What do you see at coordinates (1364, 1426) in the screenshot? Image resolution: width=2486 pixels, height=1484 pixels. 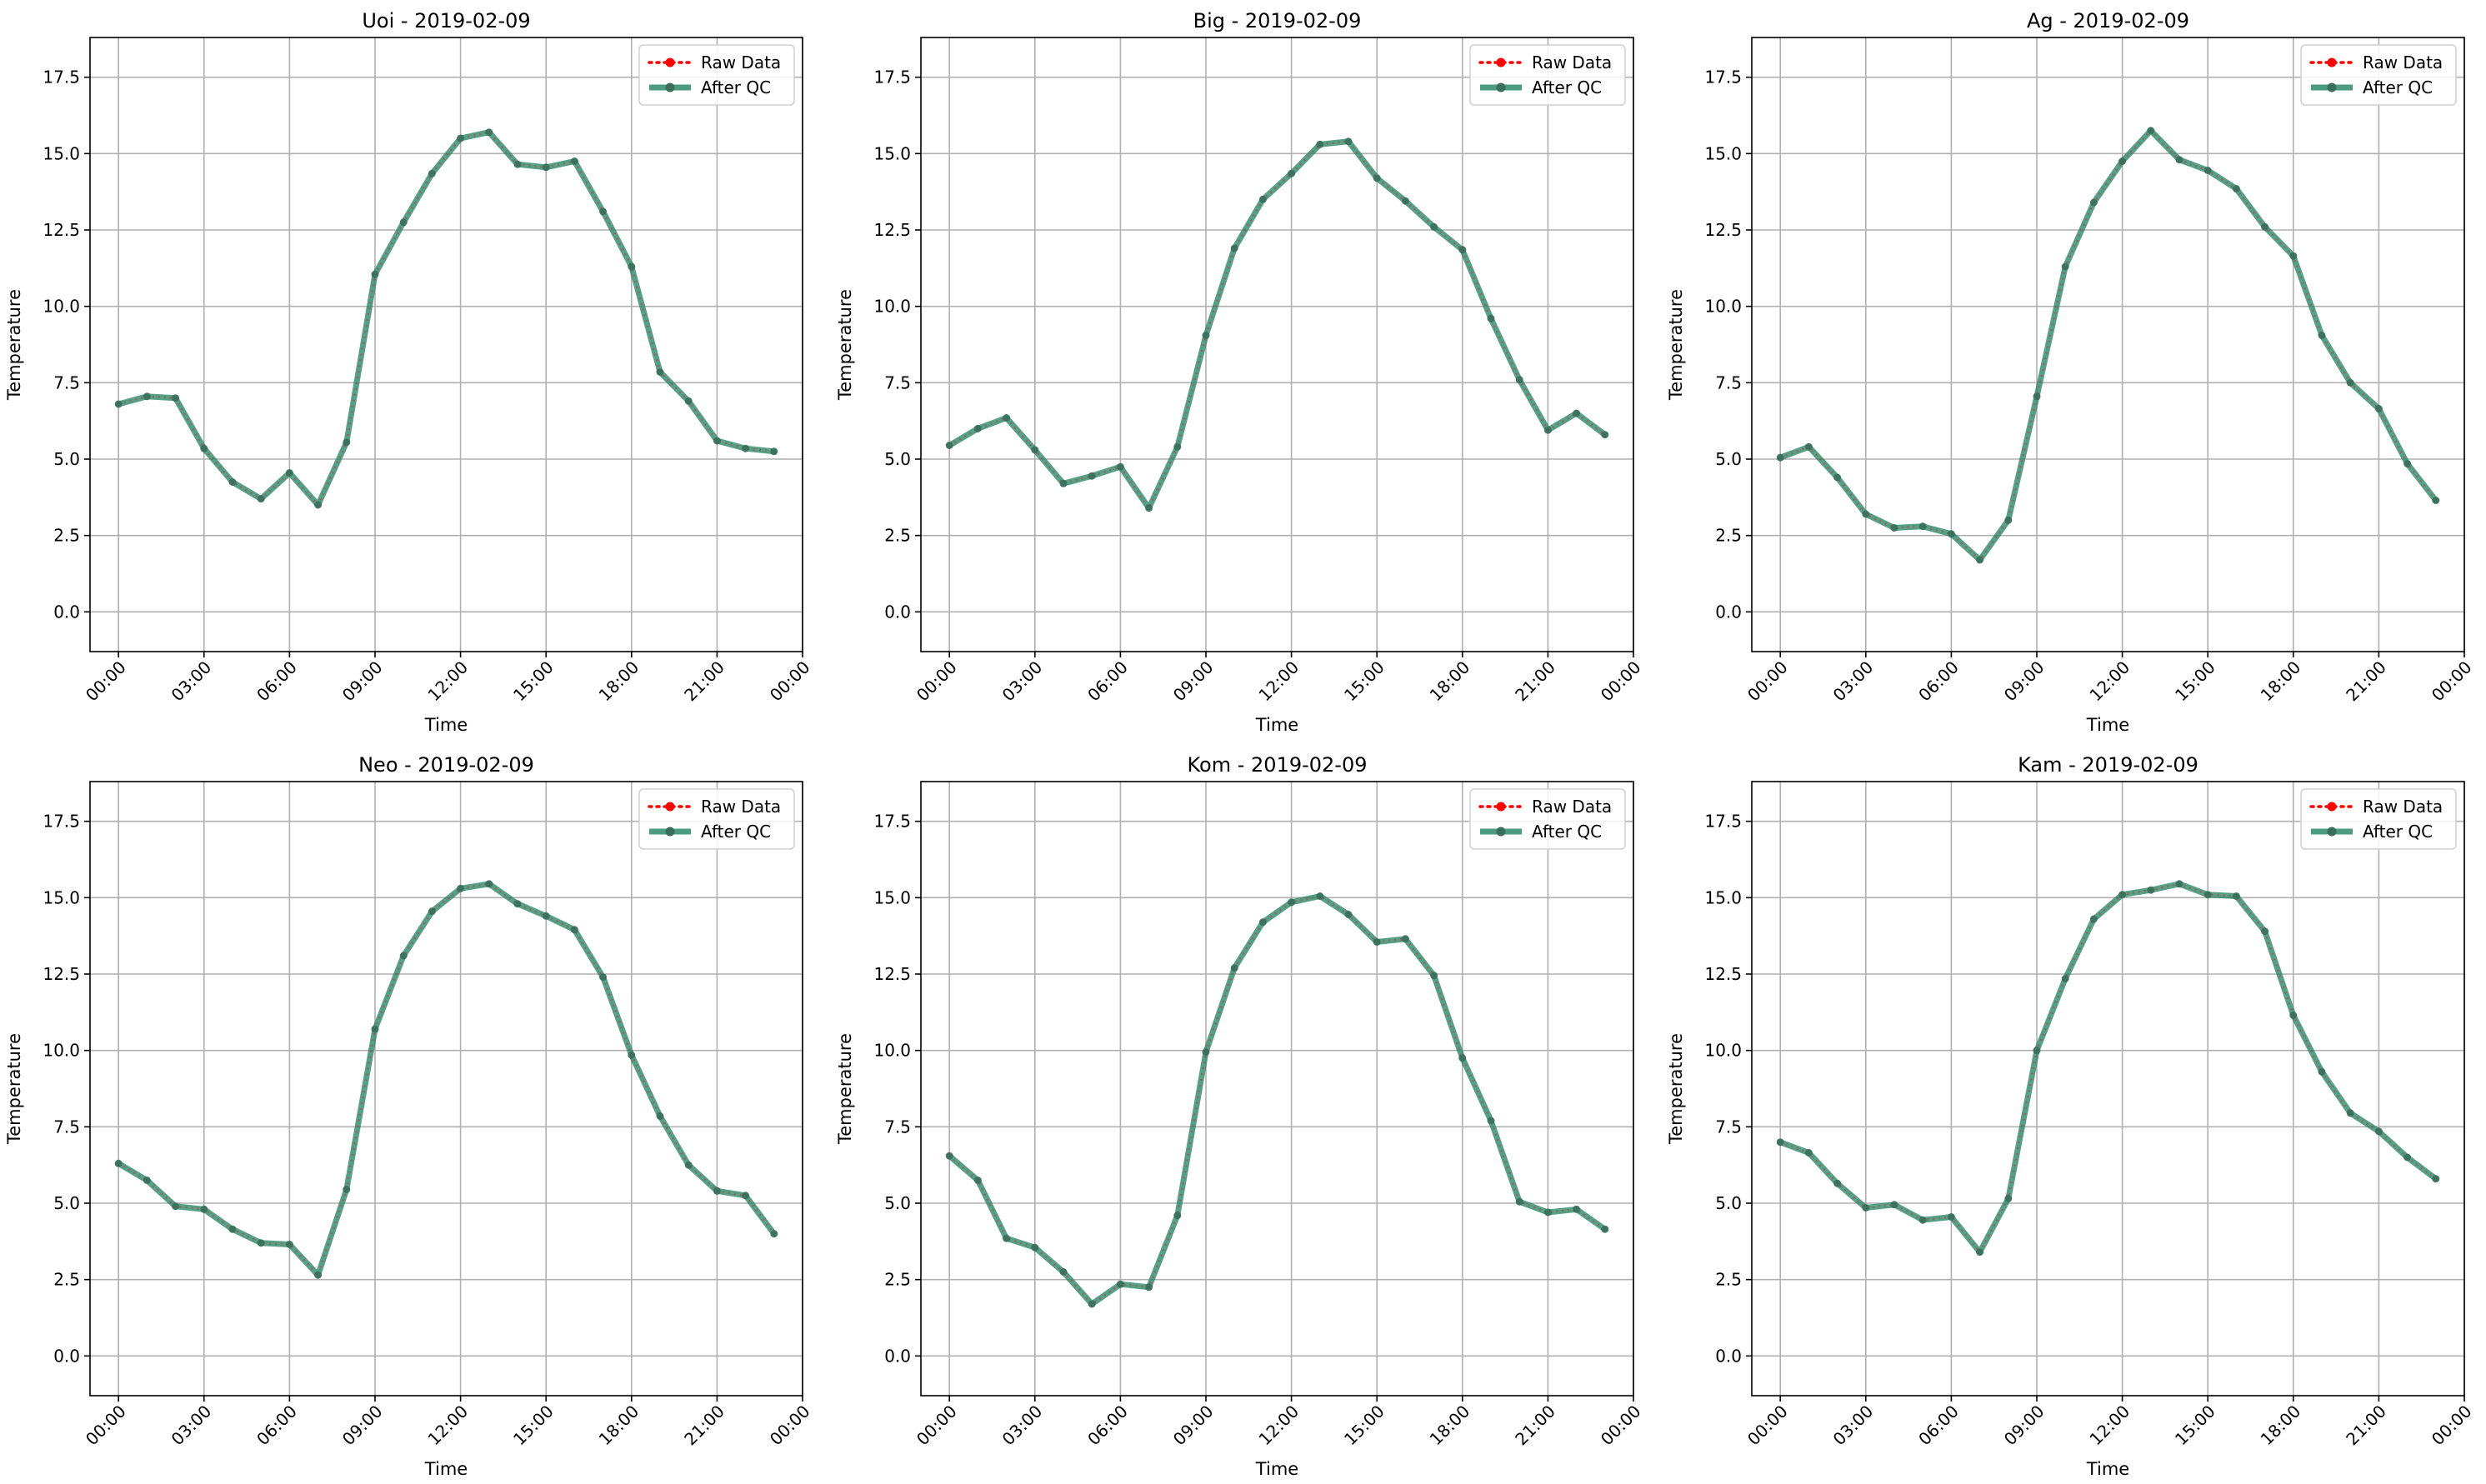 I see `x-tick-label: 15:00` at bounding box center [1364, 1426].